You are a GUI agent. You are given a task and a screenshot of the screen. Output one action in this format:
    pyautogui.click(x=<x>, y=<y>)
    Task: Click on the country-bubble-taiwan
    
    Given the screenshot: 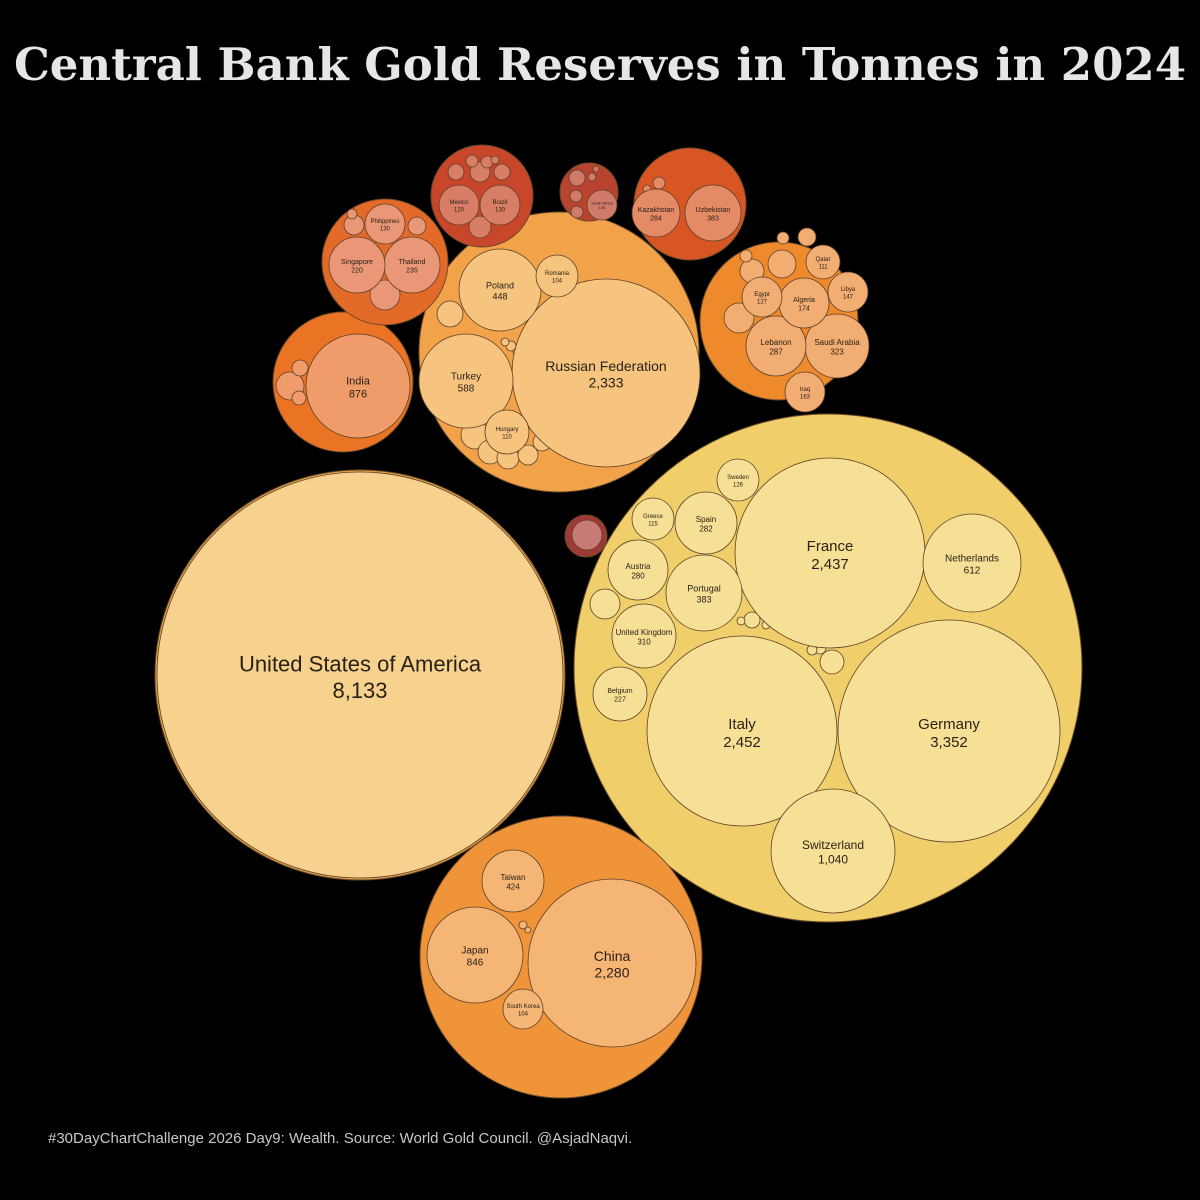 What is the action you would take?
    pyautogui.click(x=513, y=881)
    